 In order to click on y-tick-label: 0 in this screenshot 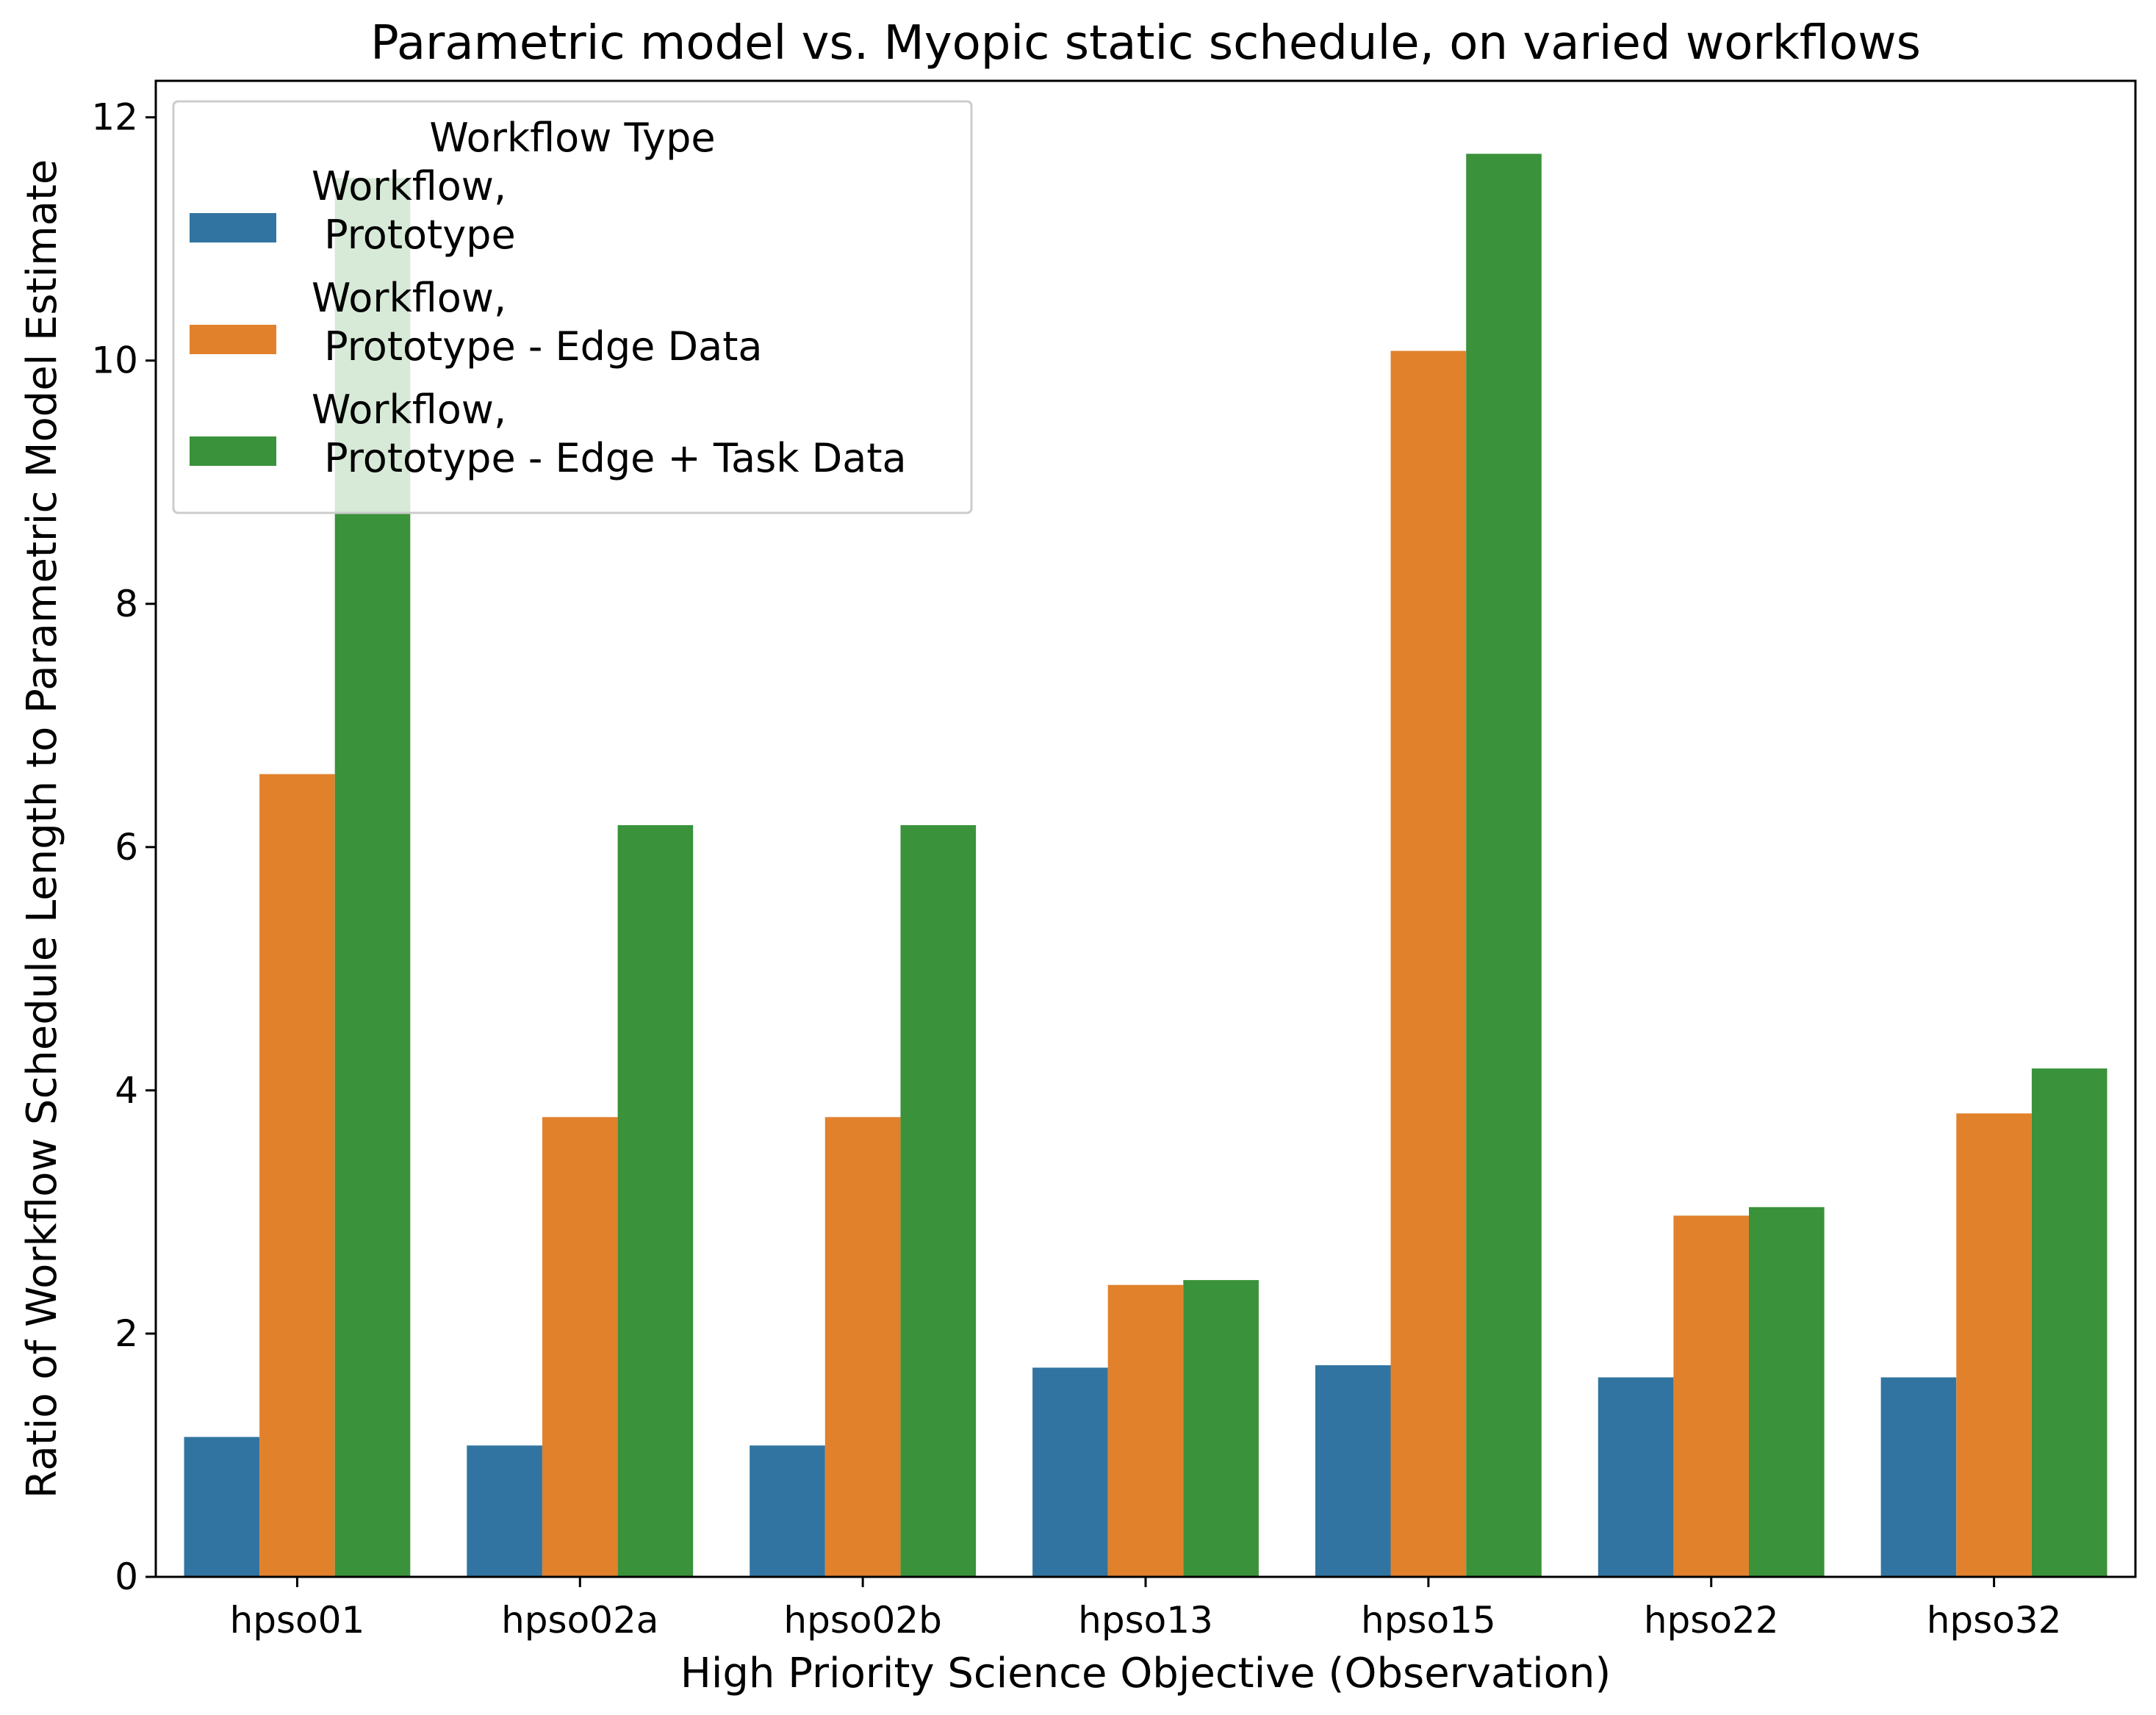, I will do `click(126, 1577)`.